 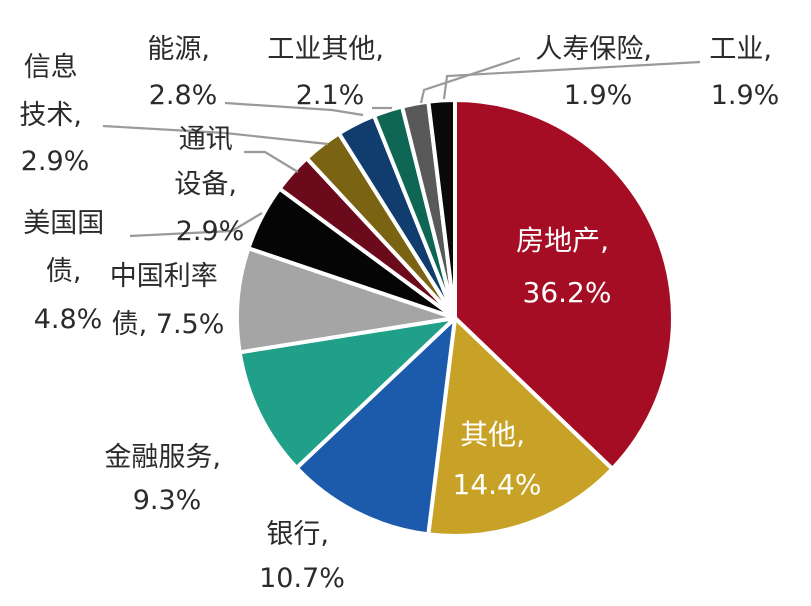 What do you see at coordinates (597, 72) in the screenshot?
I see `label-life-ins: 人寿保险, 1.9%` at bounding box center [597, 72].